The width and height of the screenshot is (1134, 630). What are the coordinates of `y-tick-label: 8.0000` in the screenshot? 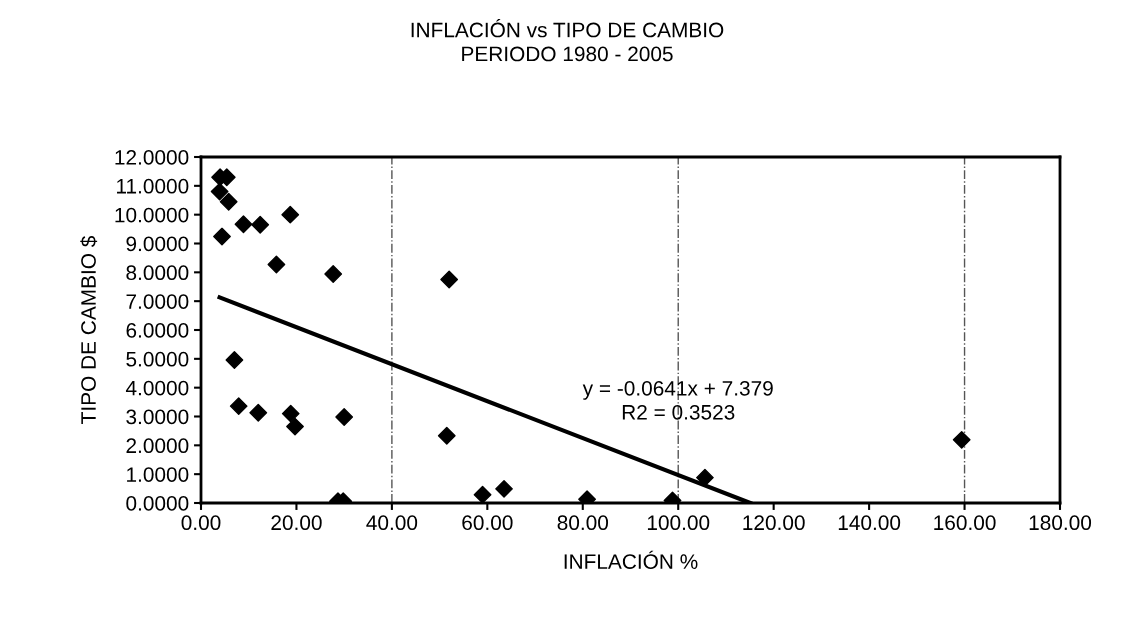 It's located at (157, 273).